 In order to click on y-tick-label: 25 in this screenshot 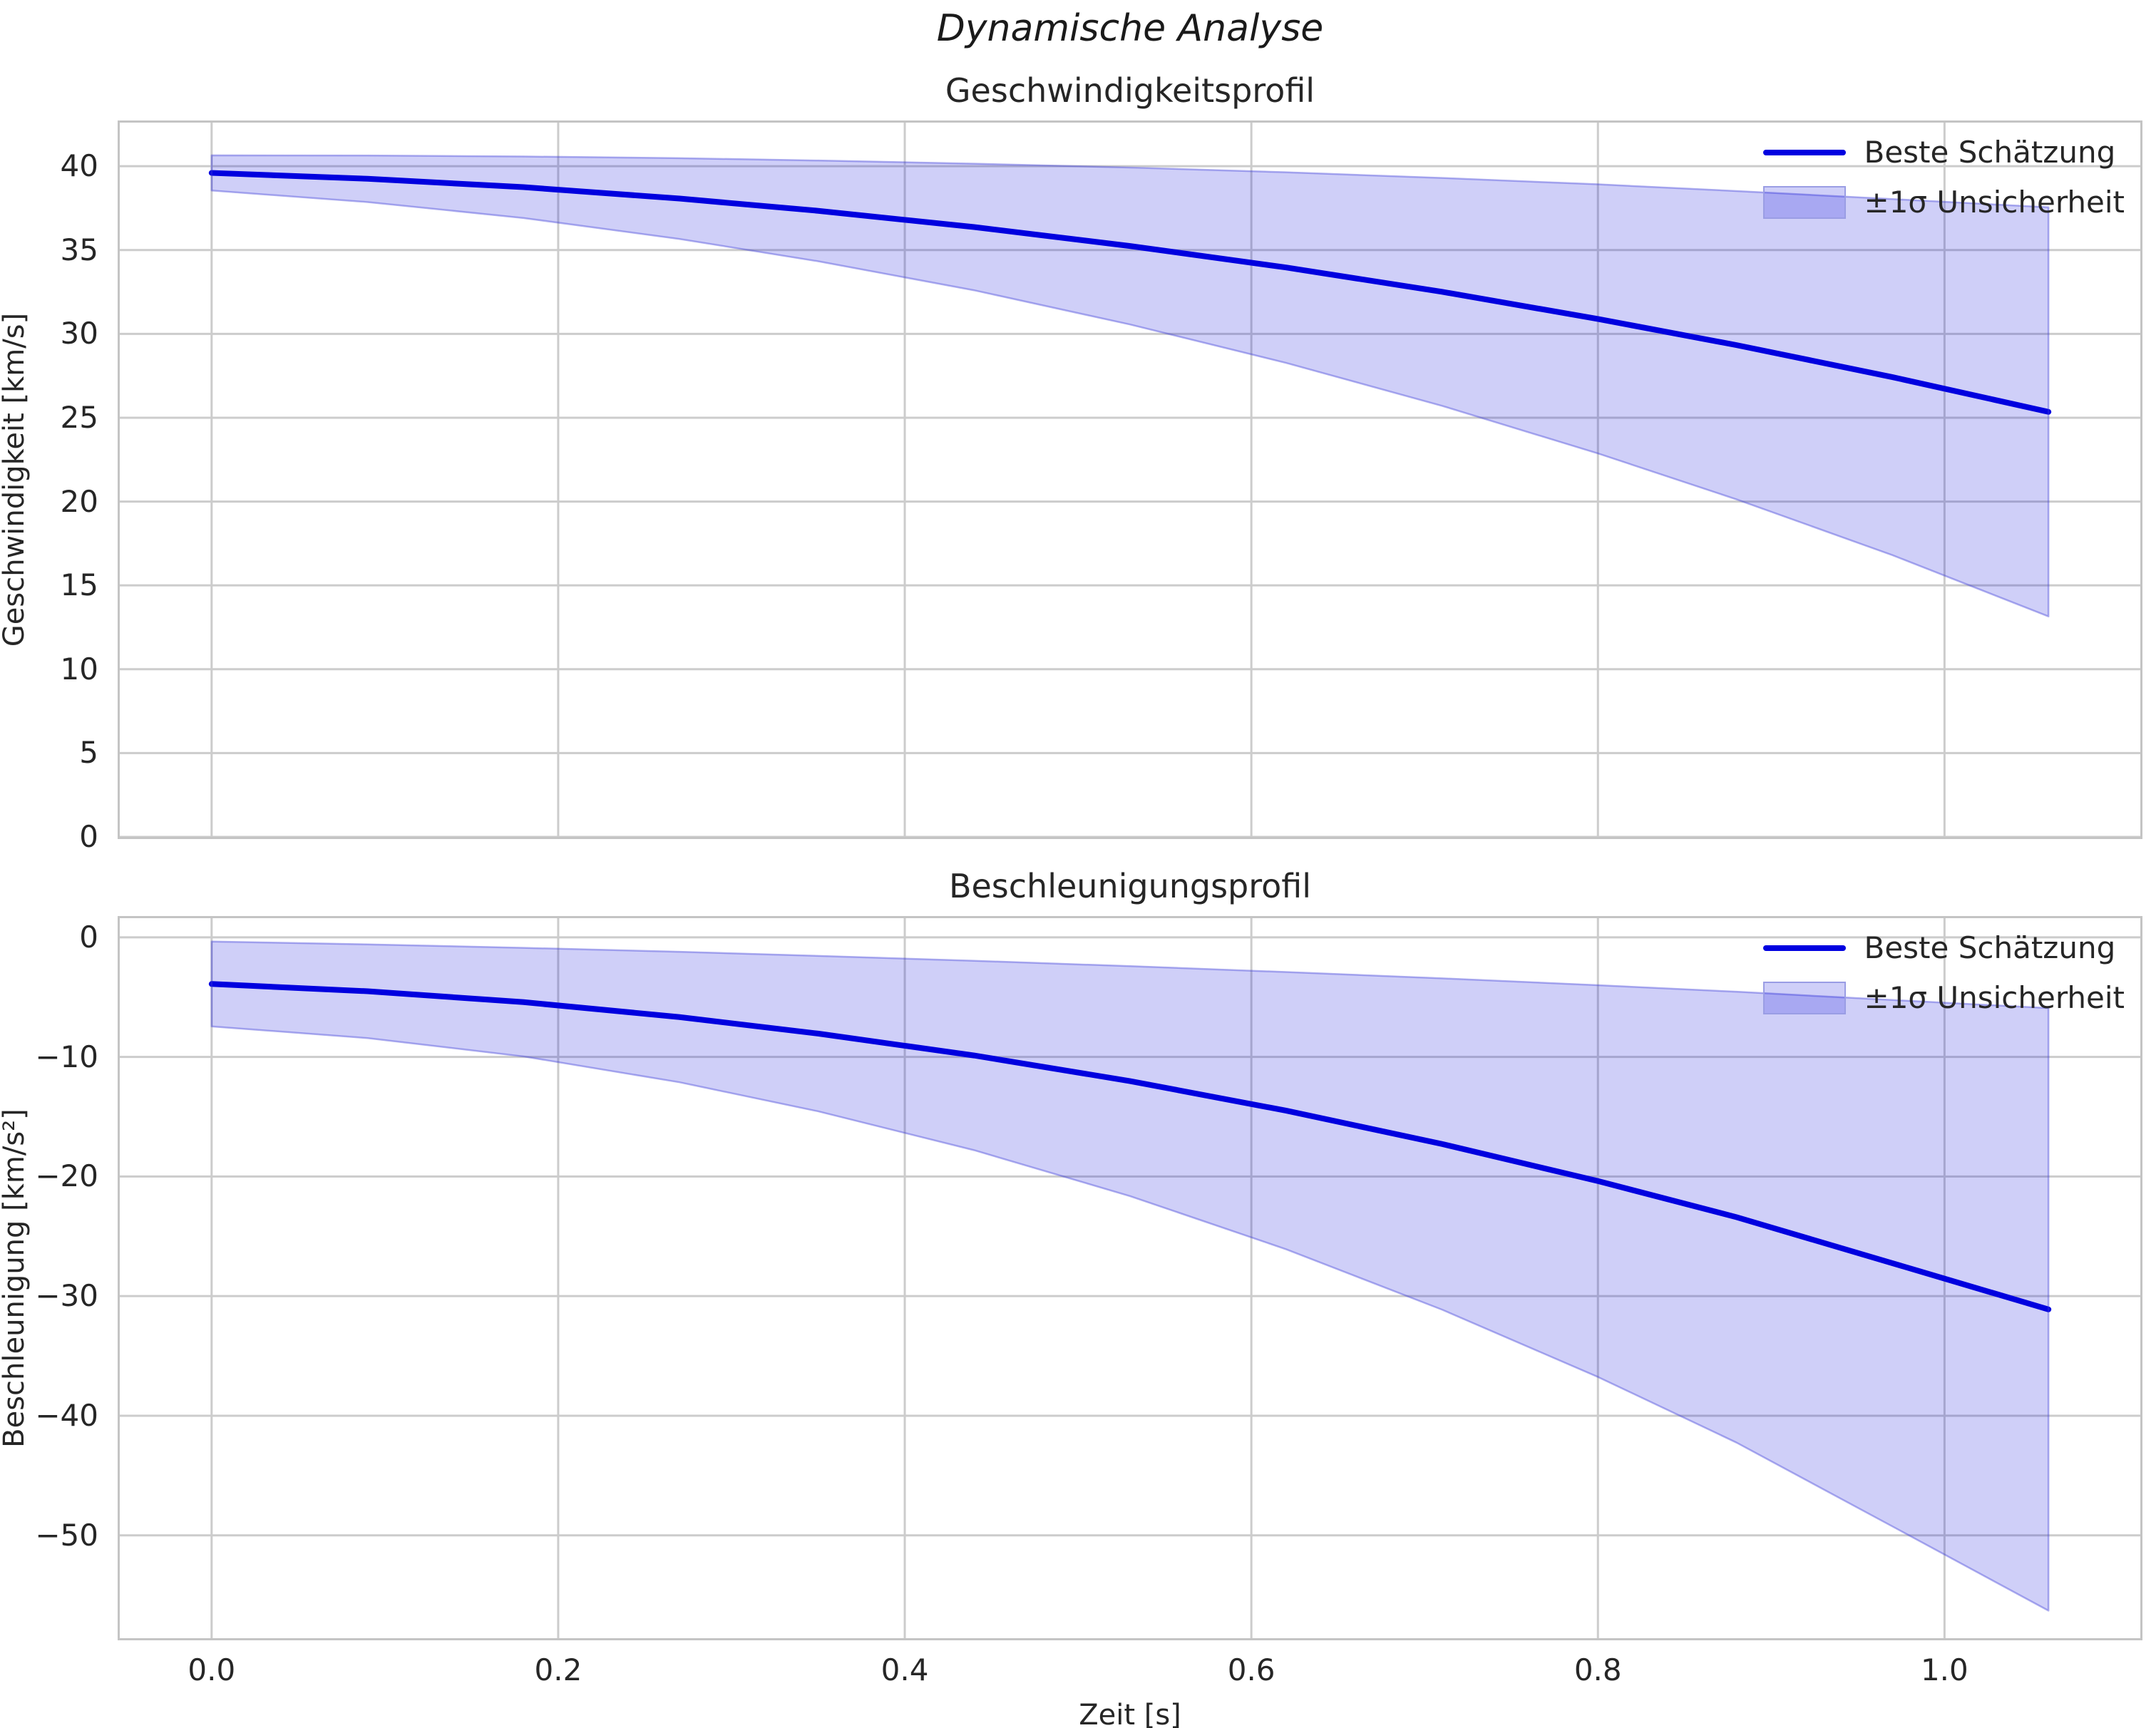, I will do `click(79, 417)`.